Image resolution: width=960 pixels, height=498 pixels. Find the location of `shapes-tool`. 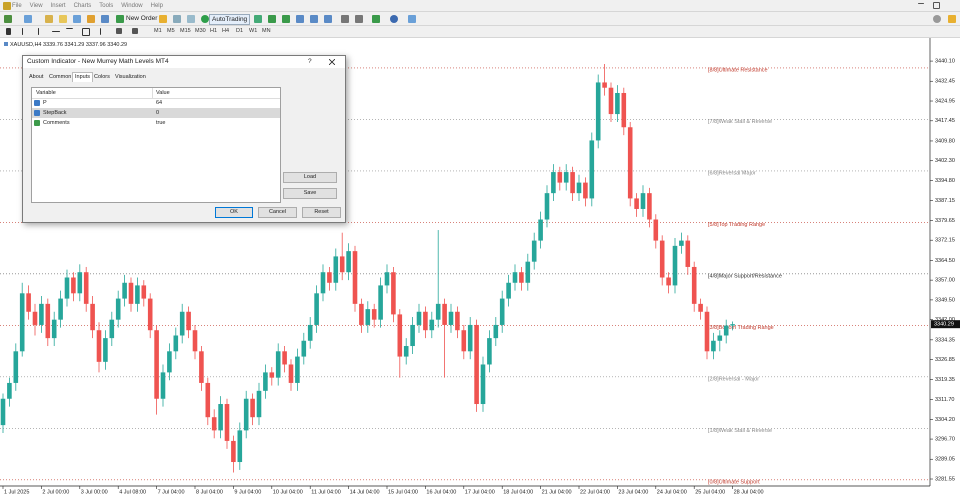

shapes-tool is located at coordinates (135, 31).